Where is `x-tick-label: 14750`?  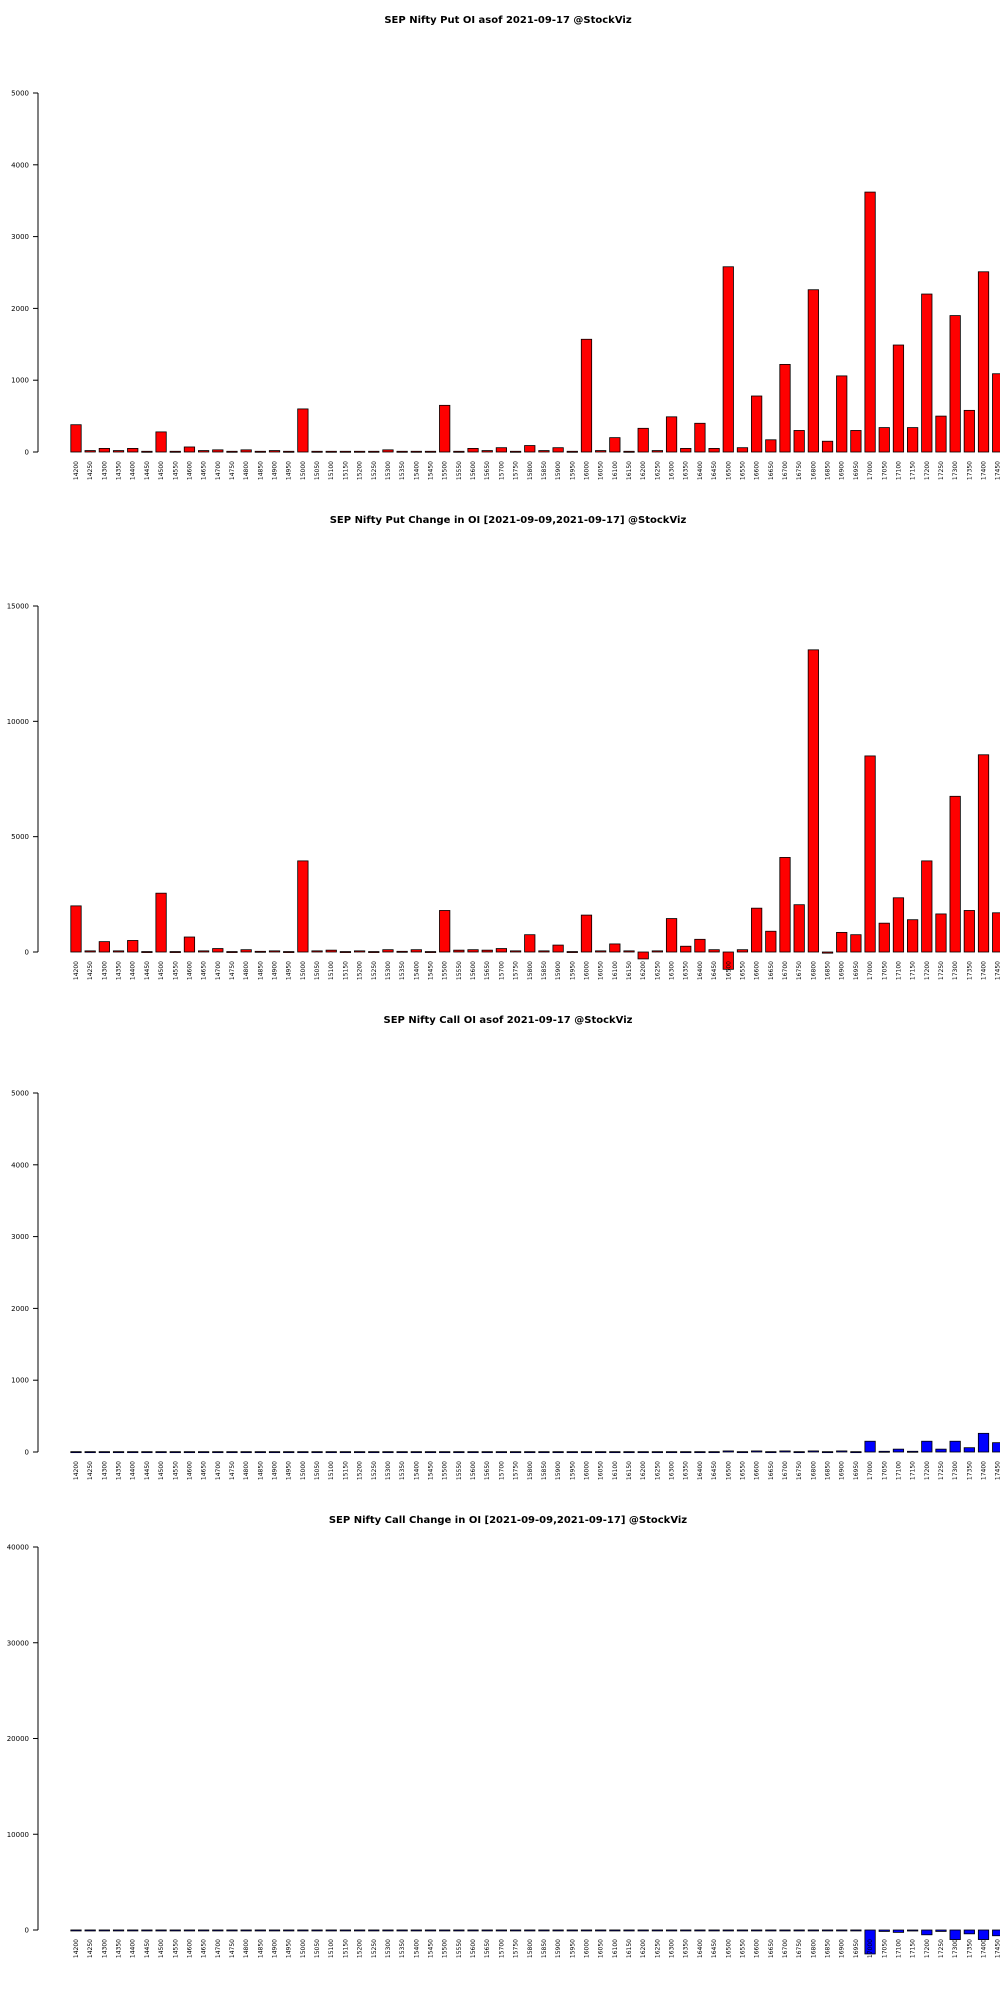 x-tick-label: 14750 is located at coordinates (232, 470).